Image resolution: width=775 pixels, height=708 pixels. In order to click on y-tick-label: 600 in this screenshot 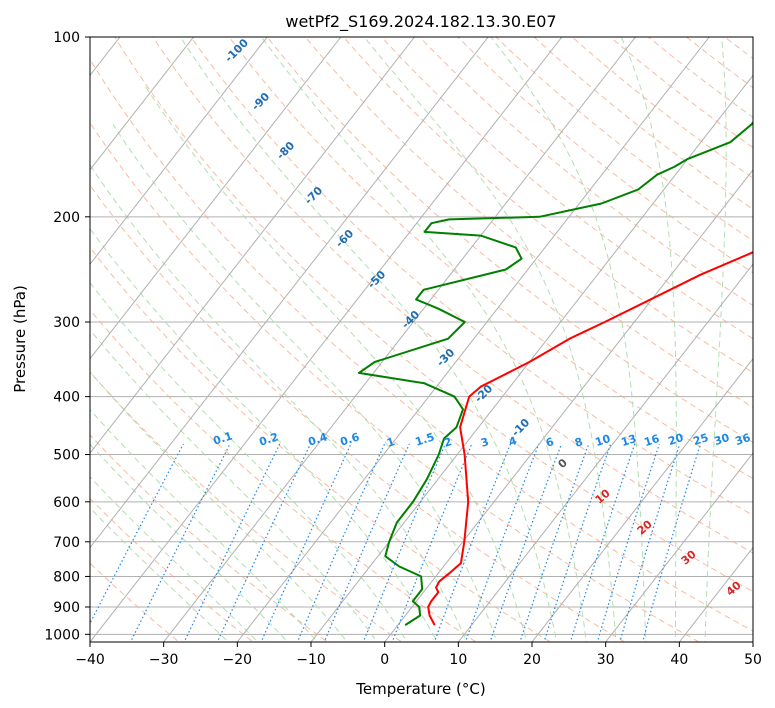, I will do `click(66, 503)`.